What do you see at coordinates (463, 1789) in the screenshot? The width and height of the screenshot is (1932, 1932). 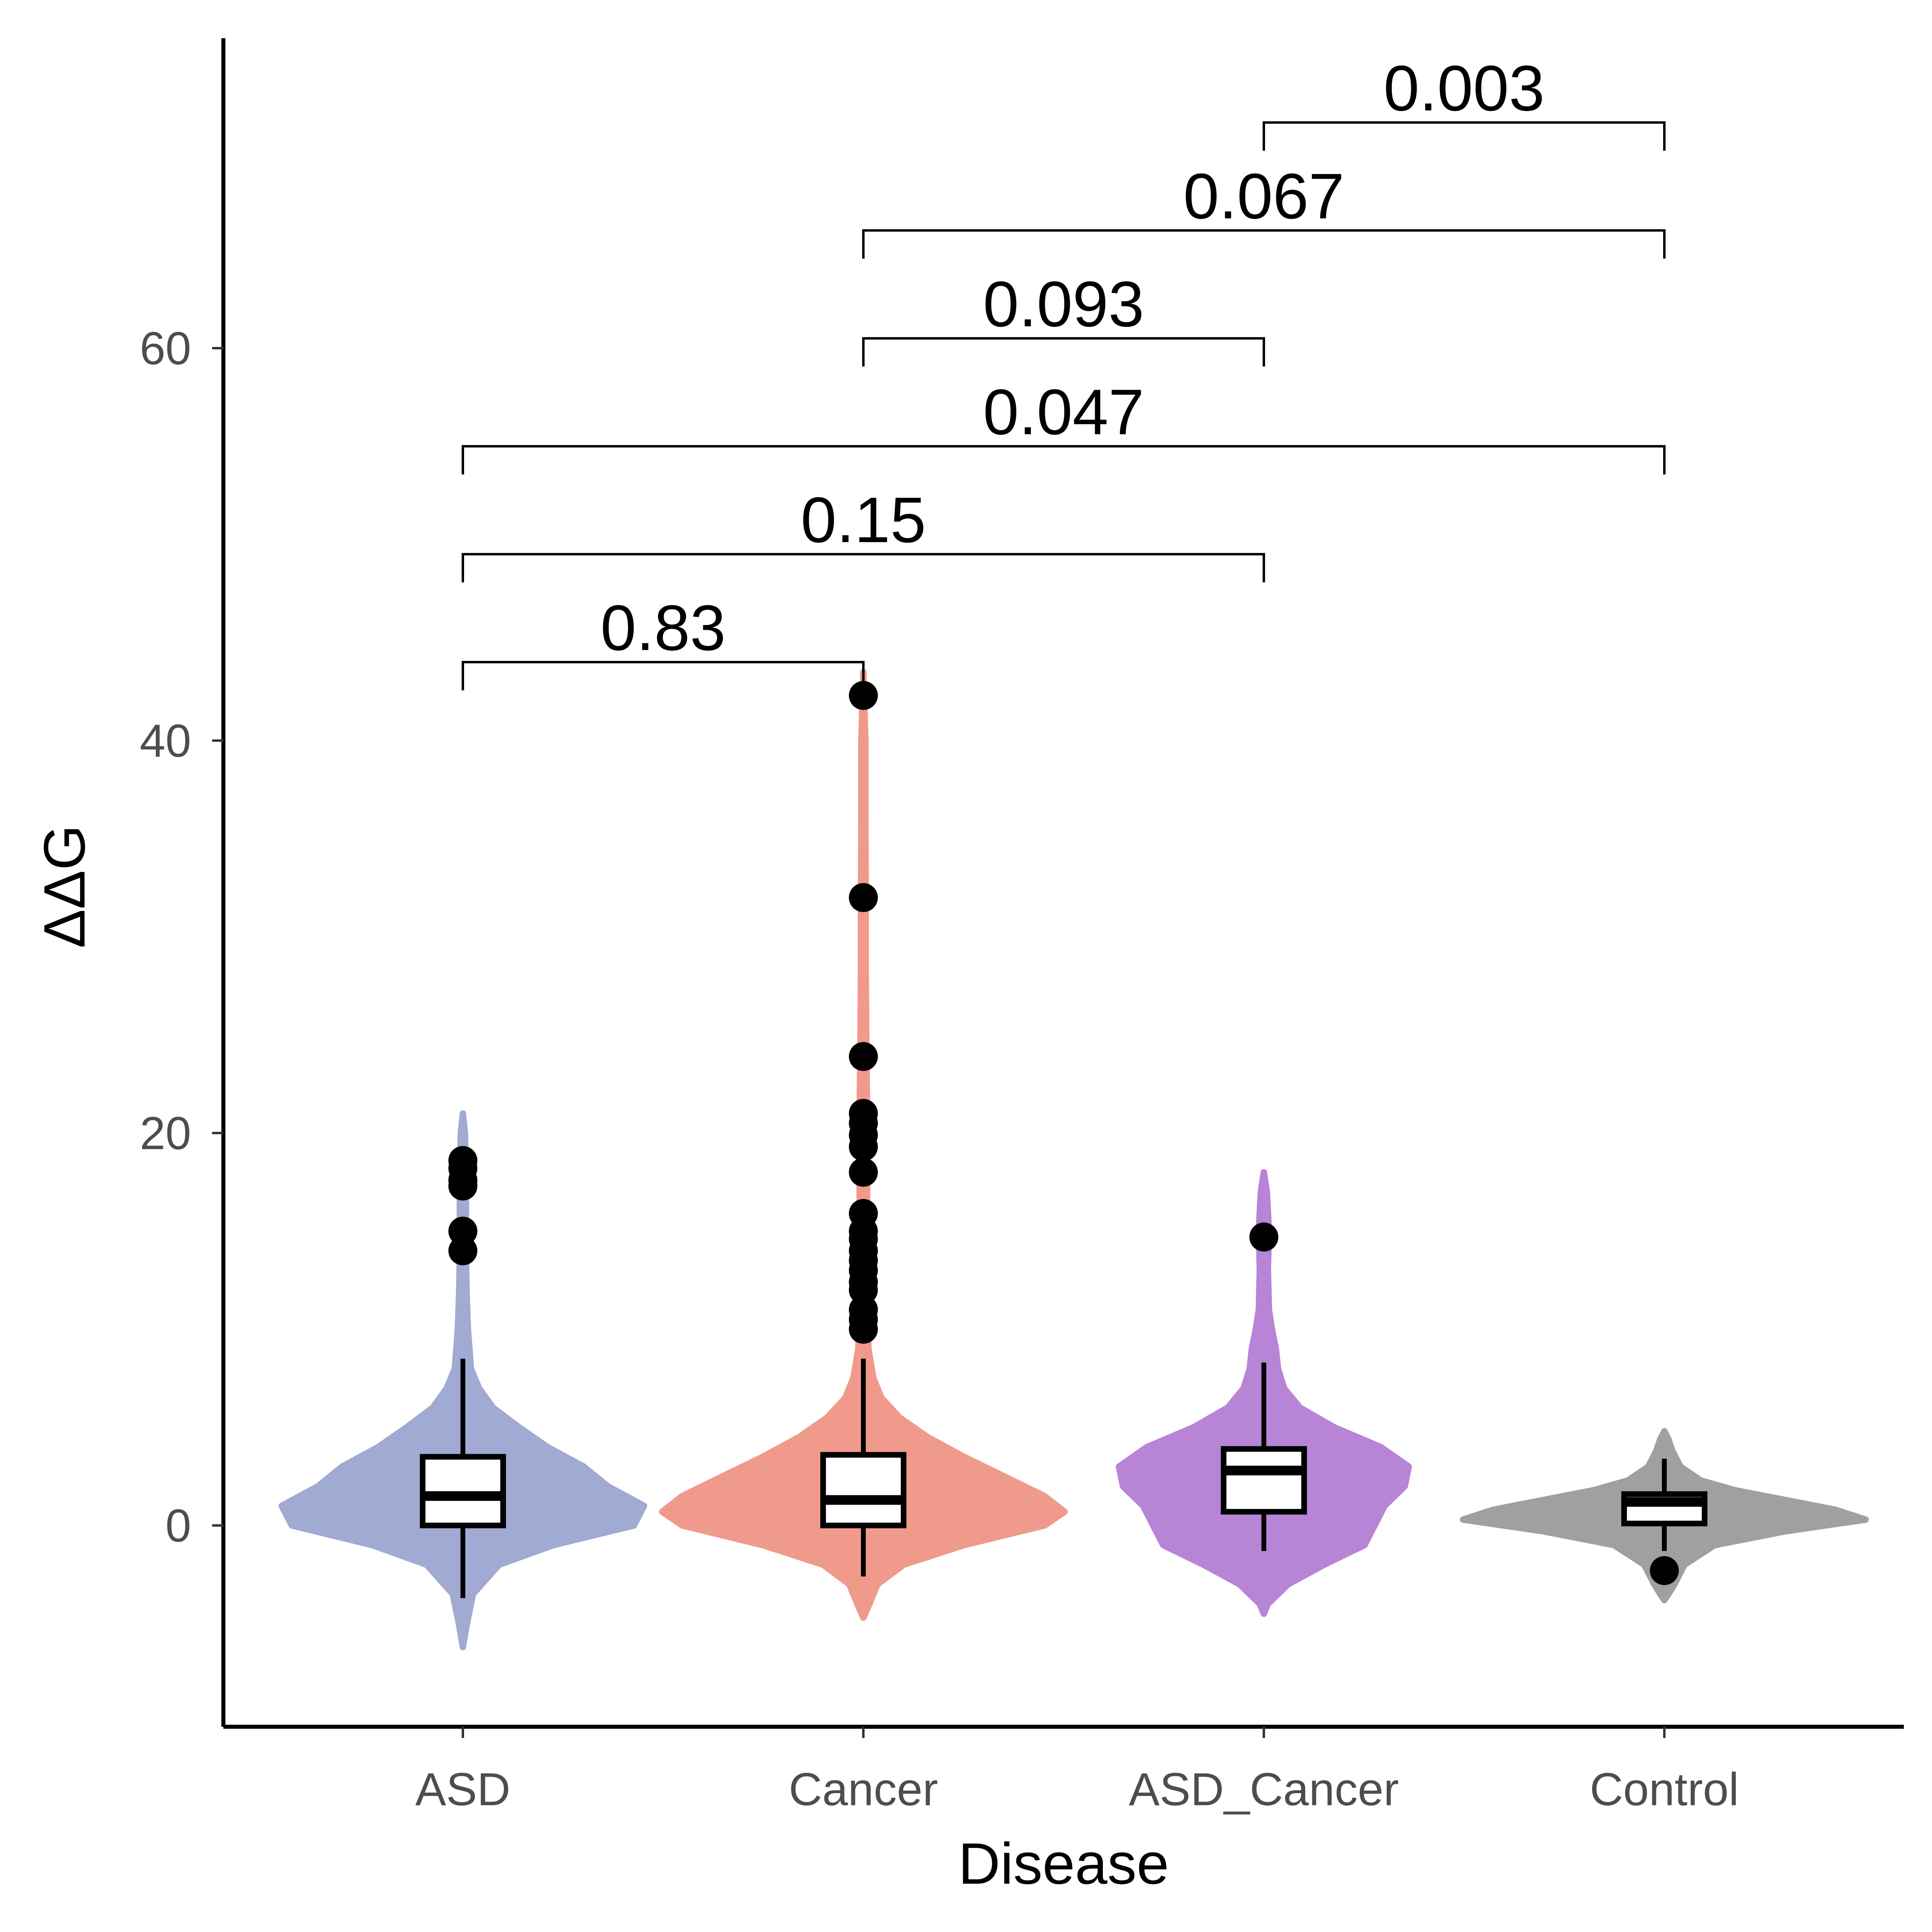 I see `x-tick-label: ASD` at bounding box center [463, 1789].